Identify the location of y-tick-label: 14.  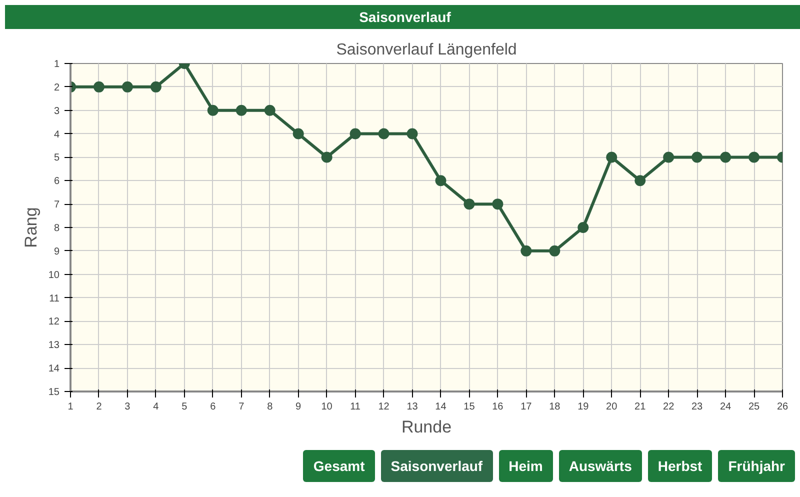
(54, 369).